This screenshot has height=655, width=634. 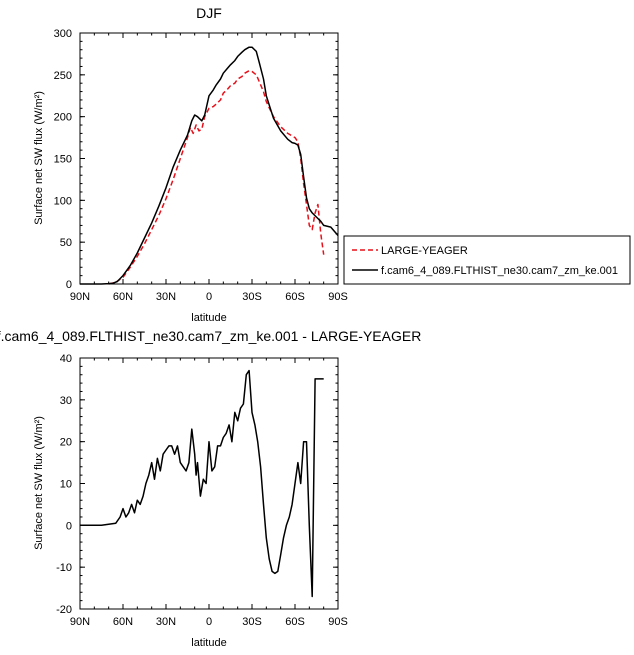 What do you see at coordinates (66, 485) in the screenshot?
I see `y-tick-label: 10` at bounding box center [66, 485].